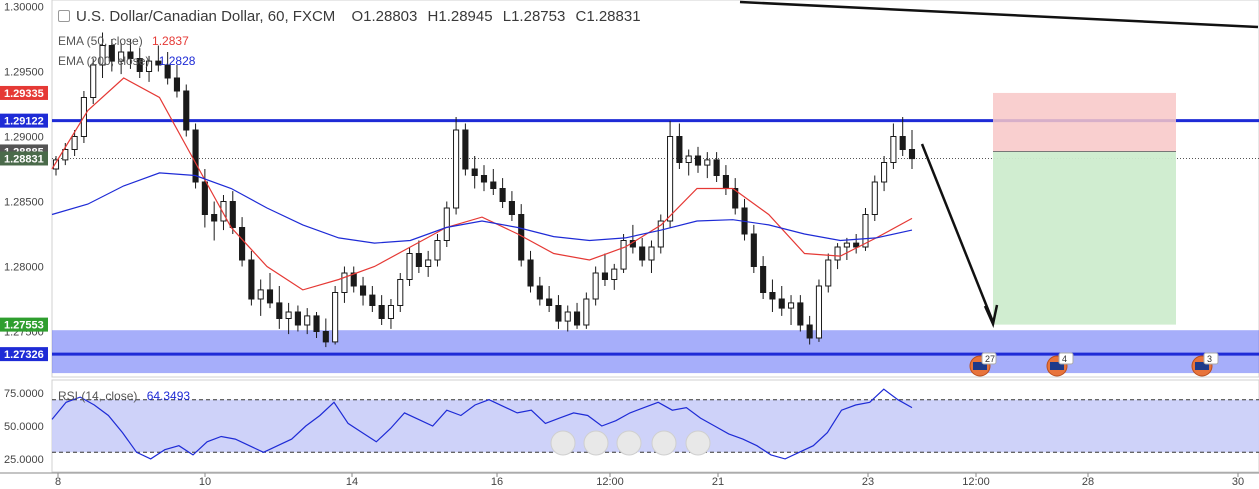  Describe the element at coordinates (482, 208) in the screenshot. I see `ema200-line` at that location.